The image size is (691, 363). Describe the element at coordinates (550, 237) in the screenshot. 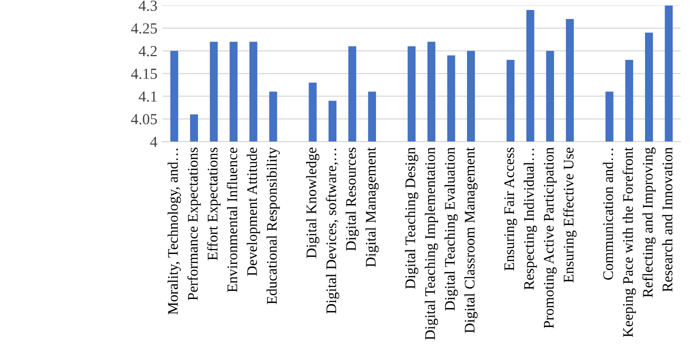

I see `x-tick-label: Promoting Active Participation` at that location.